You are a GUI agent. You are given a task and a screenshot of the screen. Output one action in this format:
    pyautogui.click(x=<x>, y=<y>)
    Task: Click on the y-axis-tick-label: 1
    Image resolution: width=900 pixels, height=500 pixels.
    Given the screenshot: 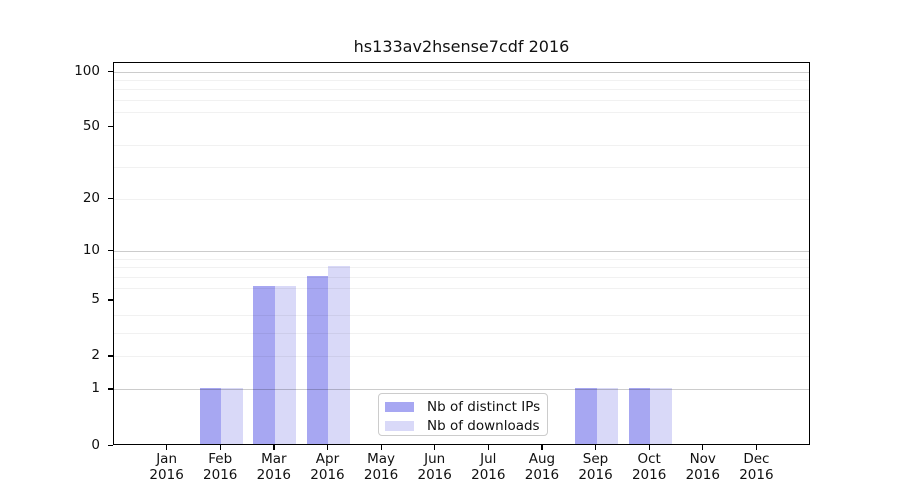 What is the action you would take?
    pyautogui.click(x=95, y=388)
    